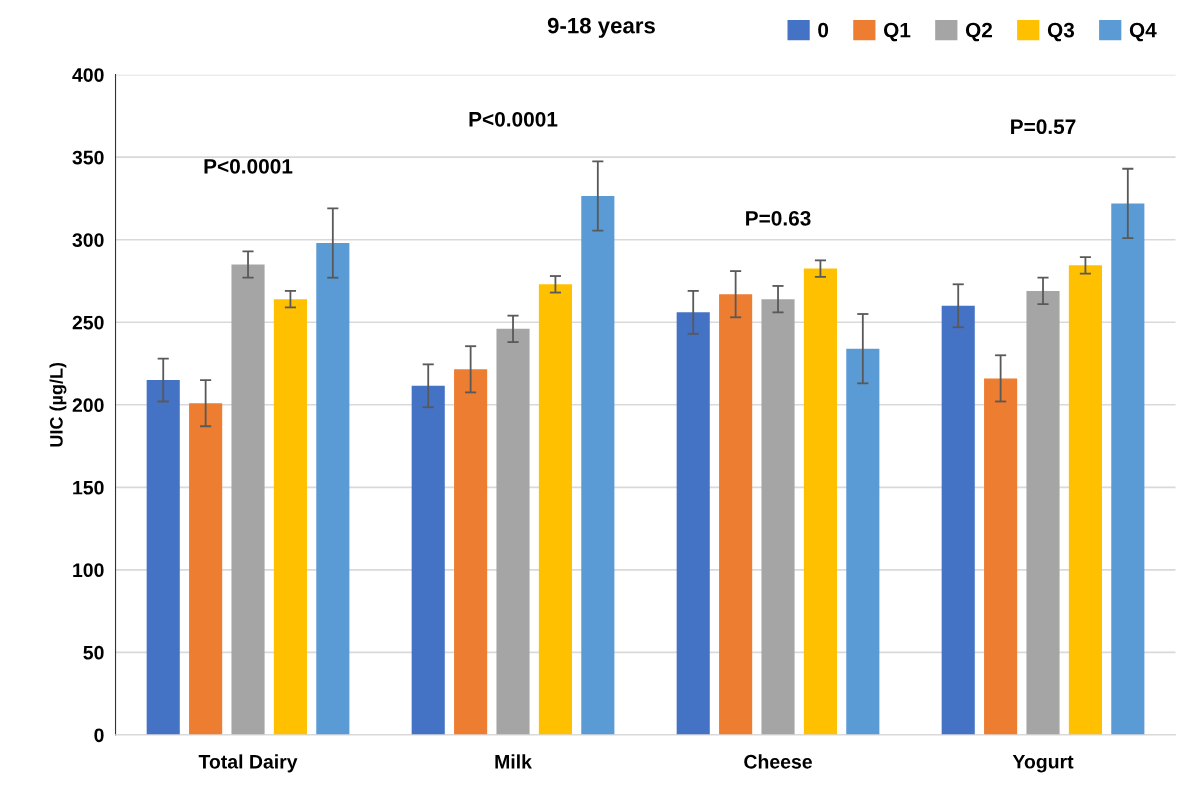  Describe the element at coordinates (897, 32) in the screenshot. I see `legend-label: Q1` at that location.